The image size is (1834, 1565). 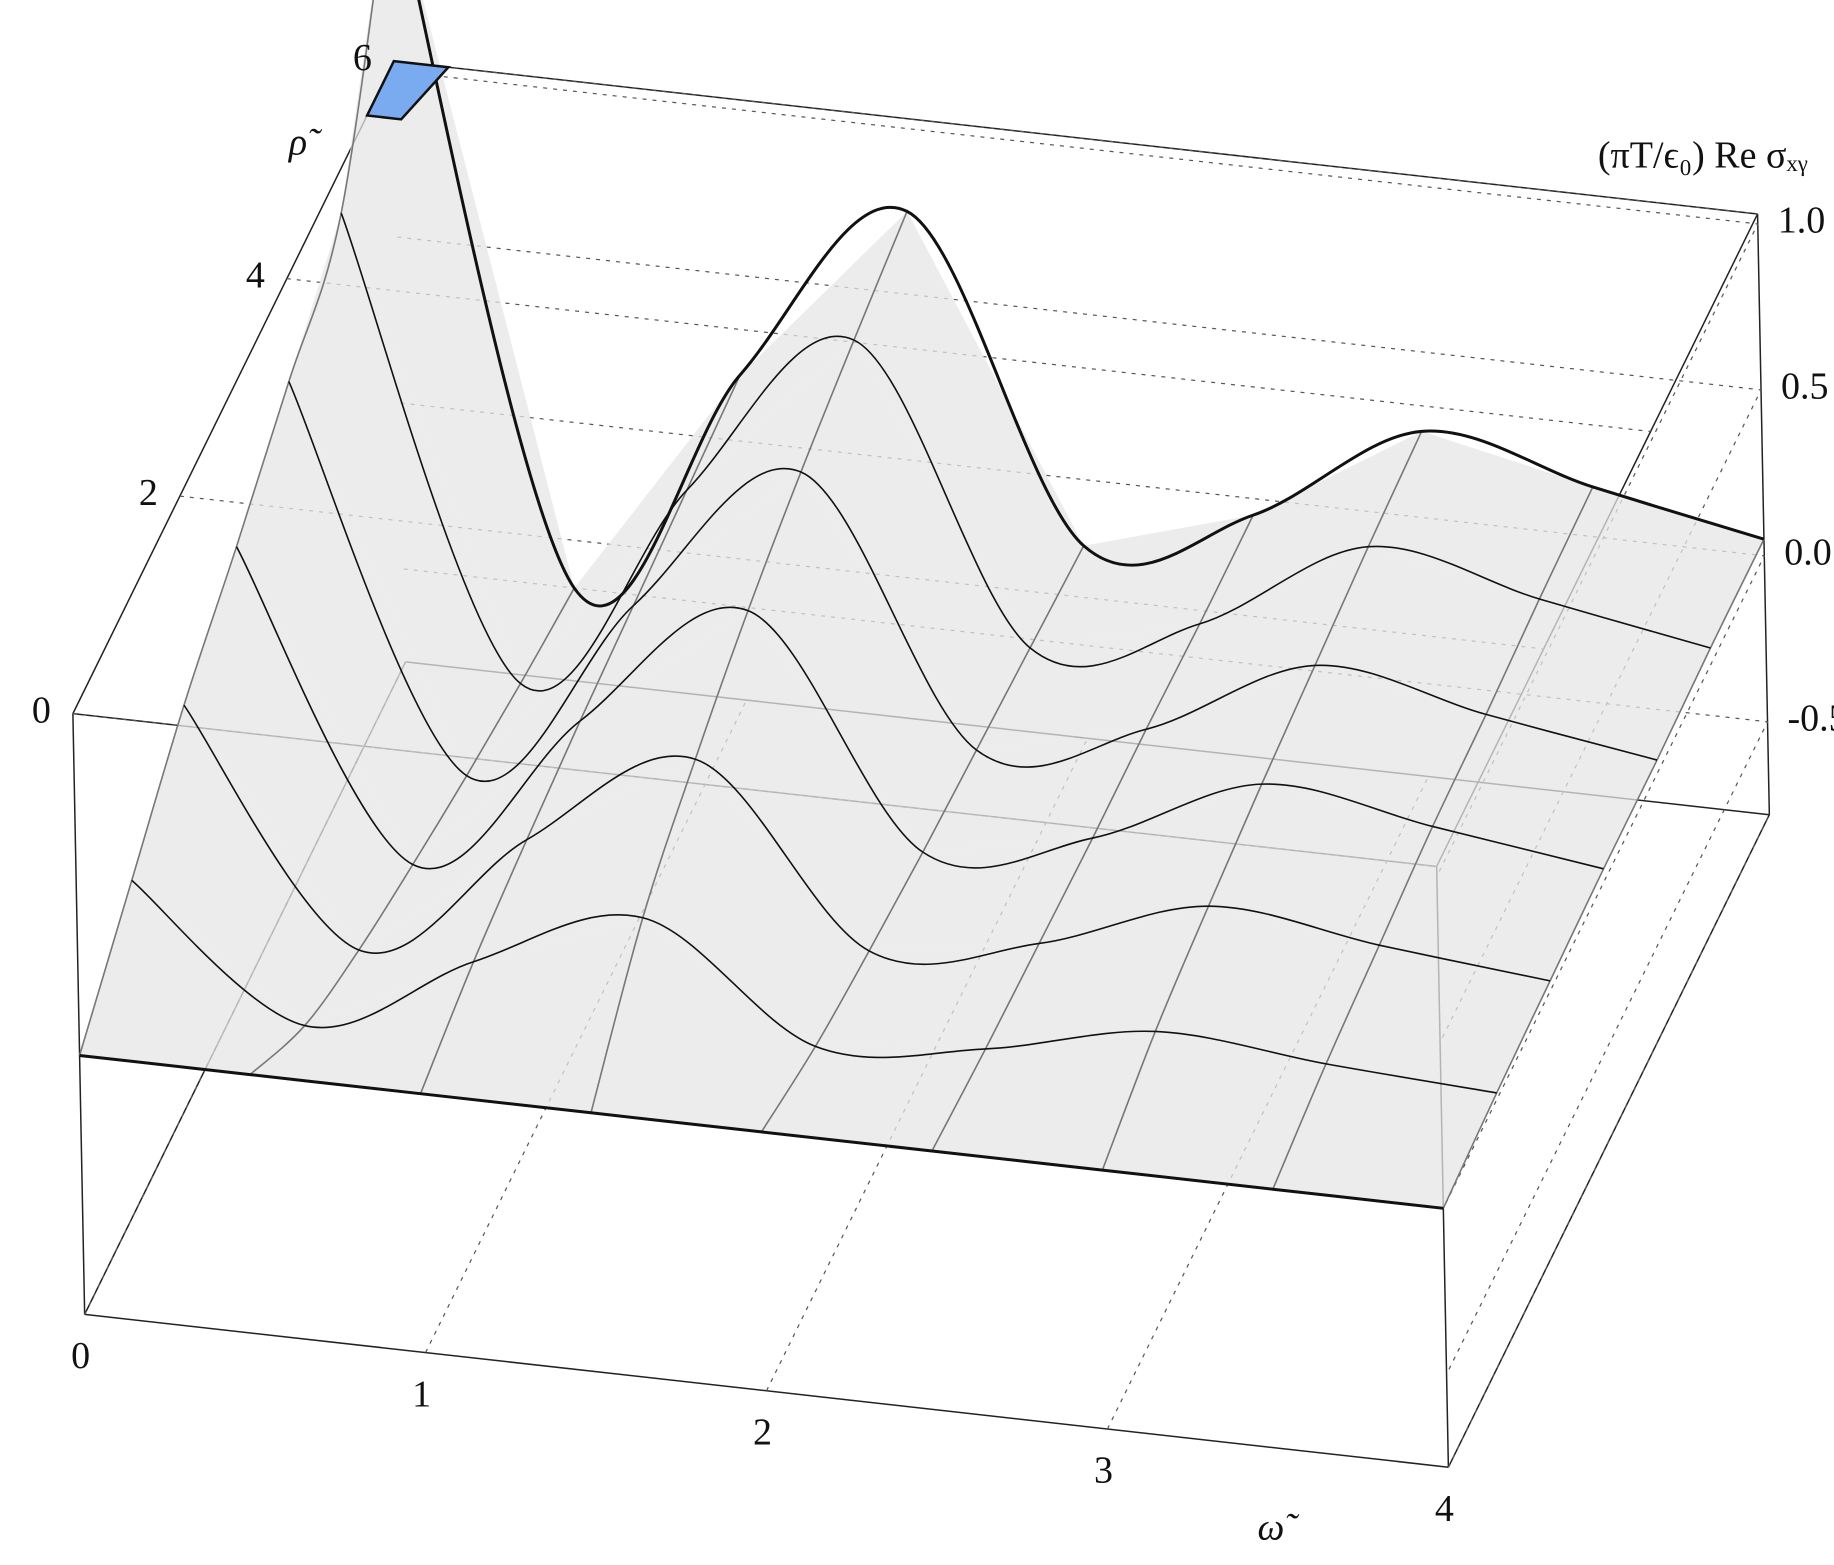 What do you see at coordinates (1278, 1528) in the screenshot?
I see `x-axis-label: ω̃` at bounding box center [1278, 1528].